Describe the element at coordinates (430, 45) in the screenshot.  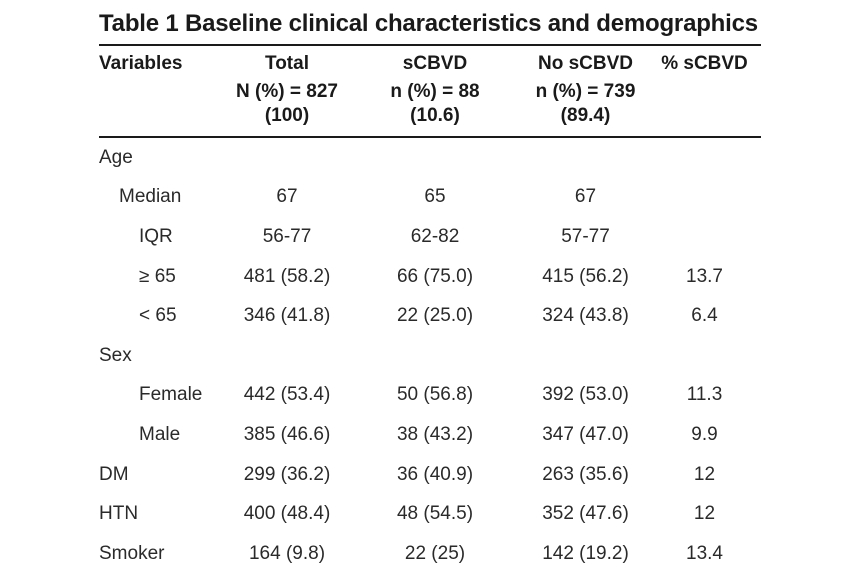
I see `top-rule` at that location.